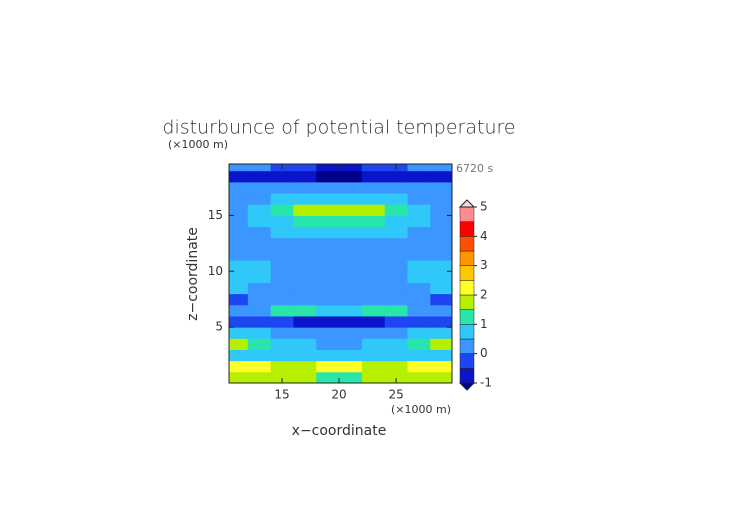 The image size is (752, 532). What do you see at coordinates (484, 353) in the screenshot?
I see `colorbar-tick-label: 0` at bounding box center [484, 353].